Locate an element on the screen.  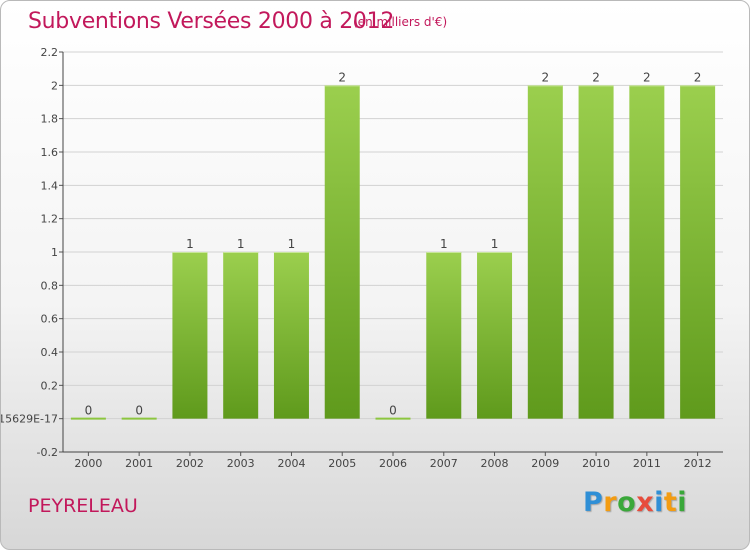
y-tick-label: -0.2 is located at coordinates (47, 452).